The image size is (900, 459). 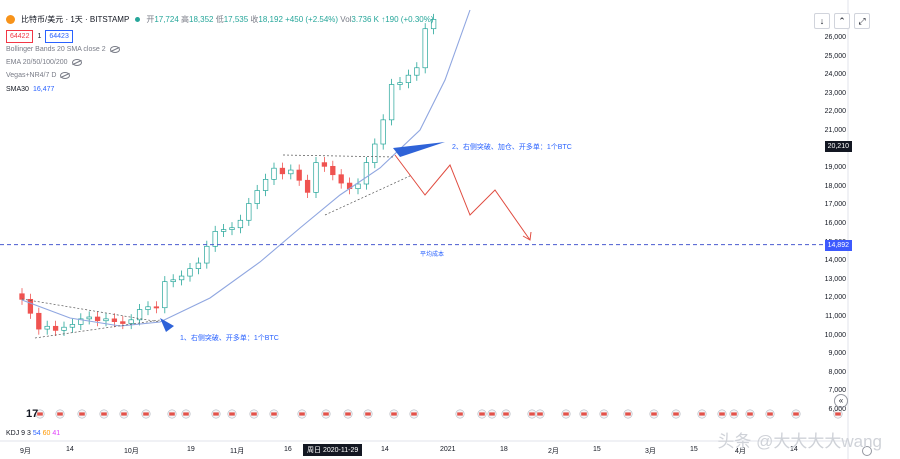 I want to click on x-tick-label: 9月, so click(x=25, y=451).